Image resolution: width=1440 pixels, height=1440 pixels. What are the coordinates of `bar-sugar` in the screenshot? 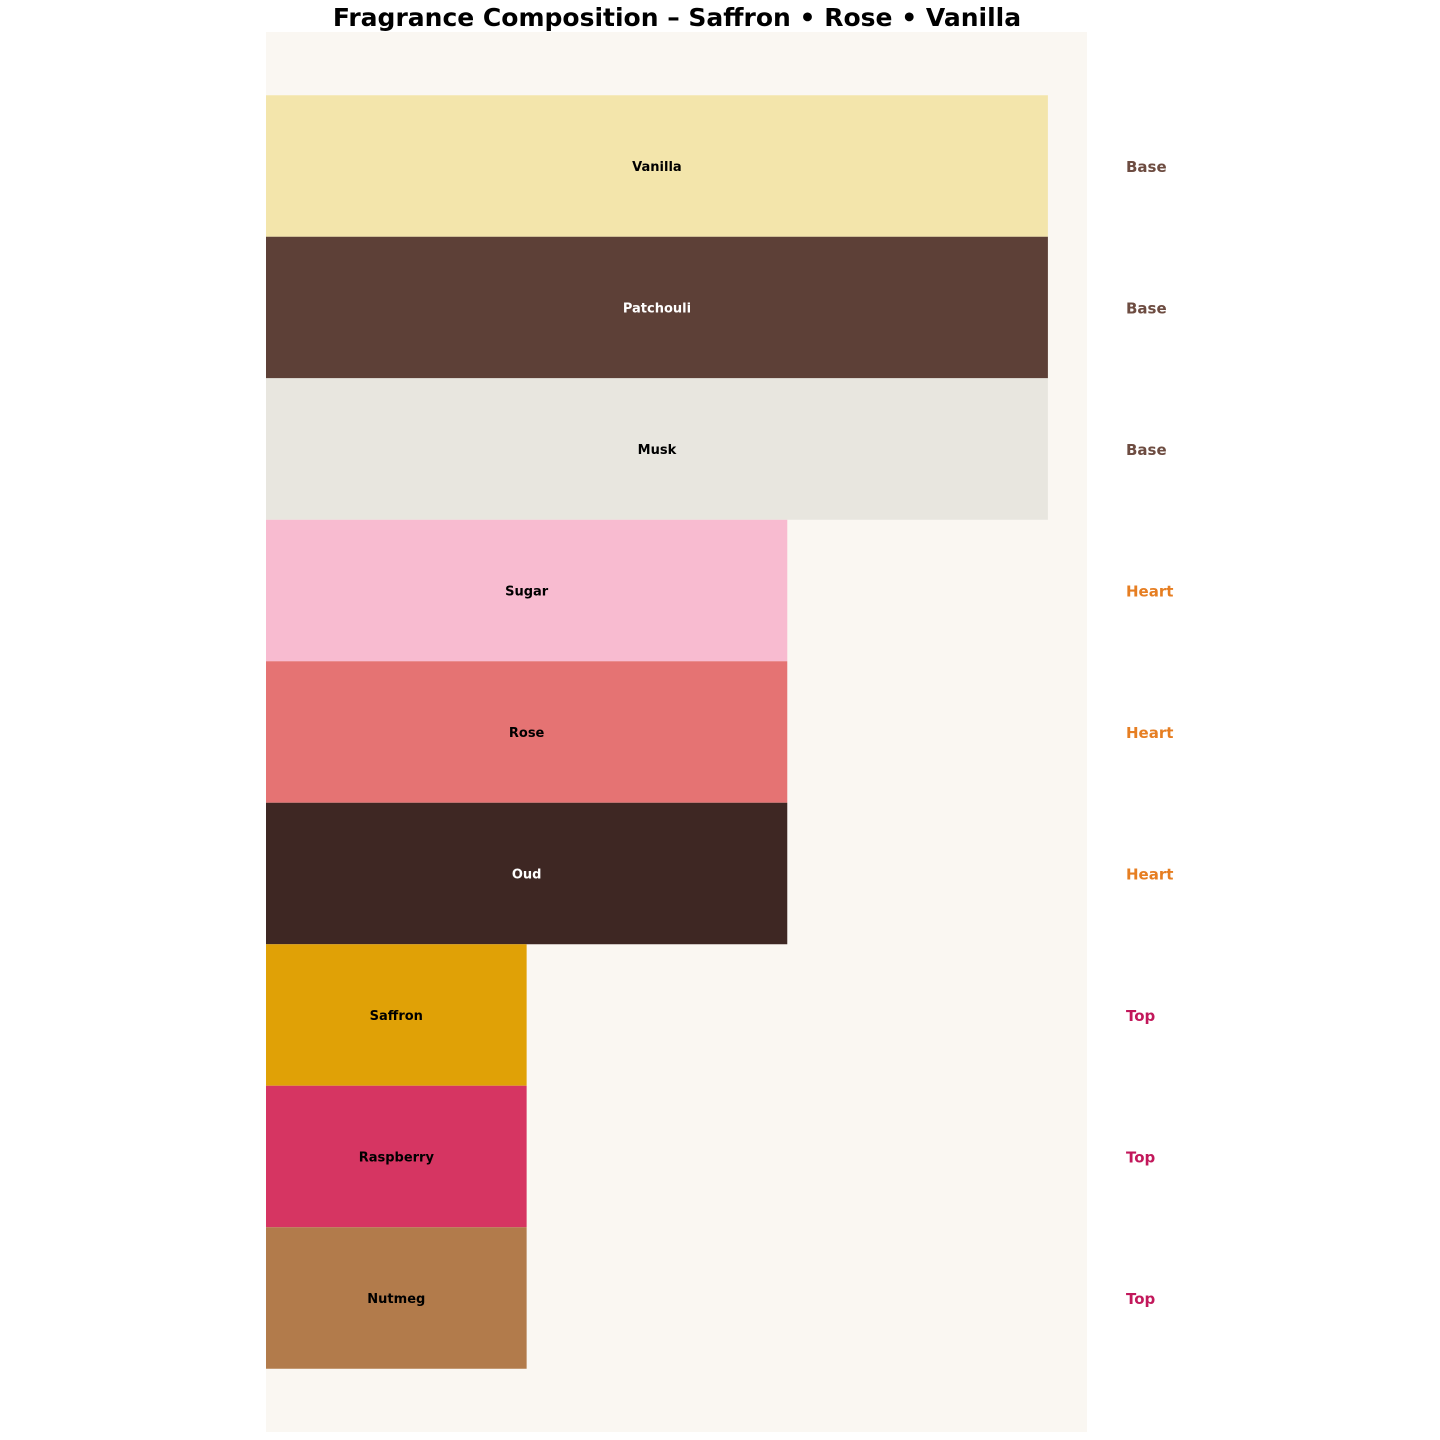 It's located at (527, 590).